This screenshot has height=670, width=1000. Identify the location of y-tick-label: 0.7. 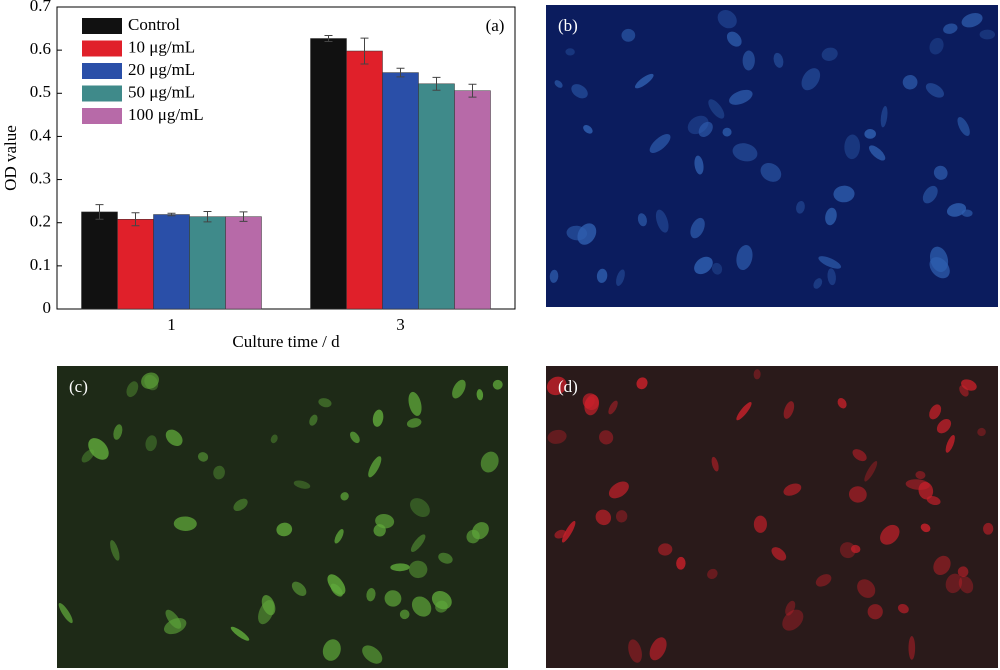
(41, 7).